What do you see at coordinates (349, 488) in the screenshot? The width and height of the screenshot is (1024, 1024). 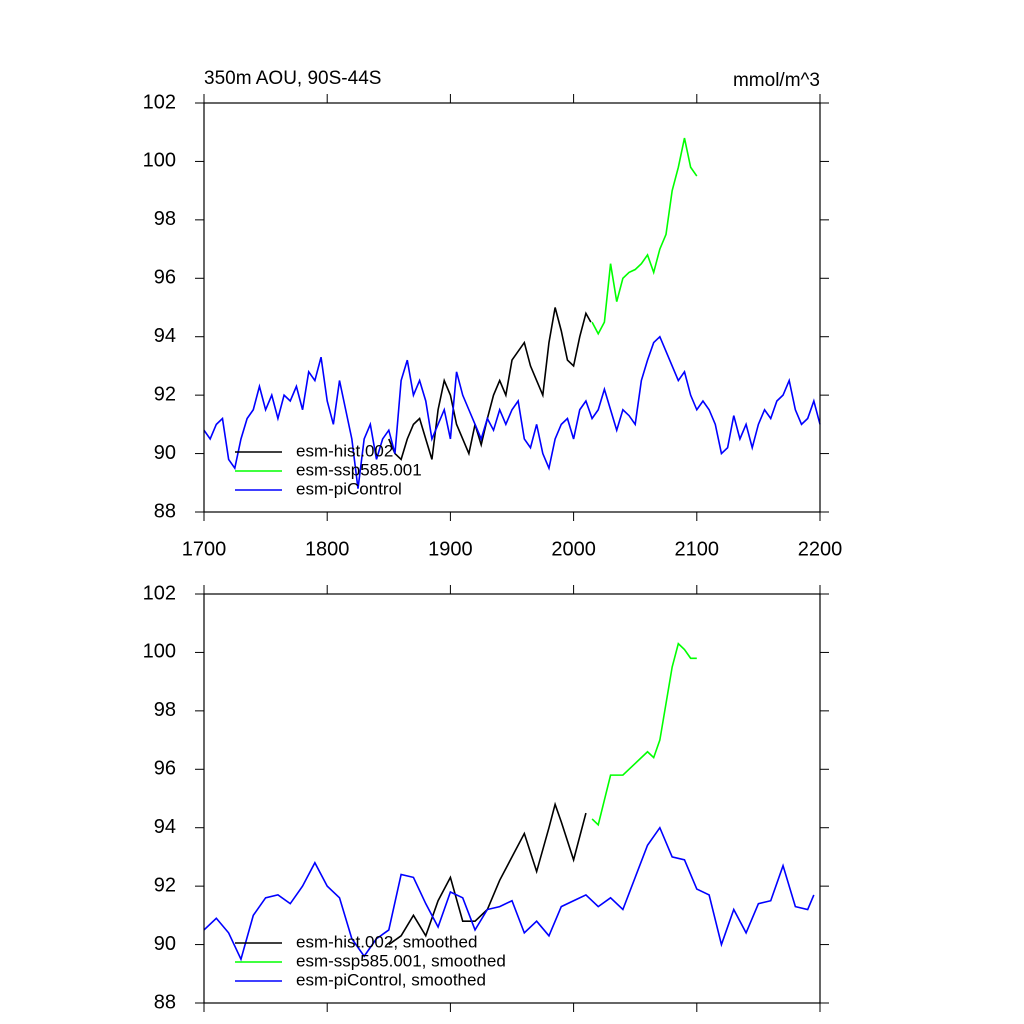 I see `legend-label: esm-piControl` at bounding box center [349, 488].